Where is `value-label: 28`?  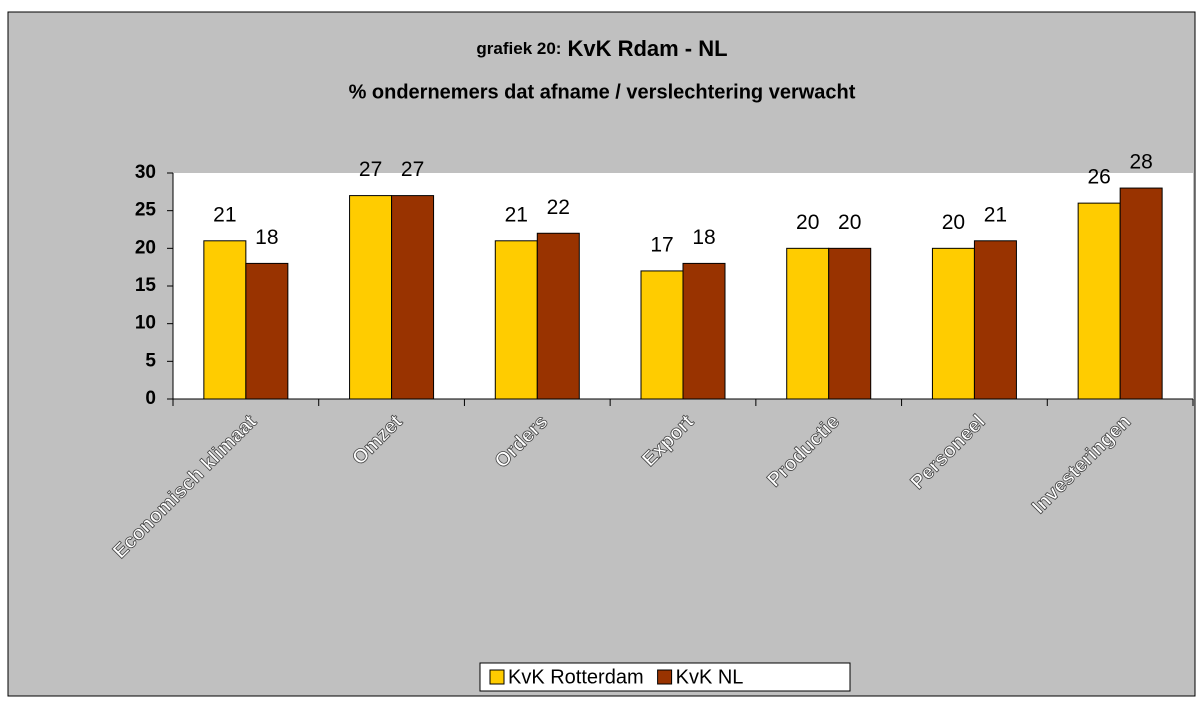
value-label: 28 is located at coordinates (1140, 162).